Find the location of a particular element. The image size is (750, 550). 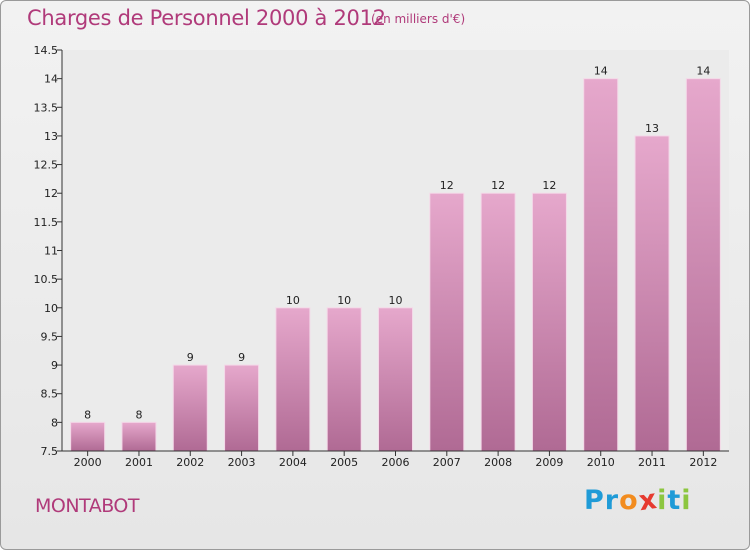

logo-letter: x is located at coordinates (648, 500).